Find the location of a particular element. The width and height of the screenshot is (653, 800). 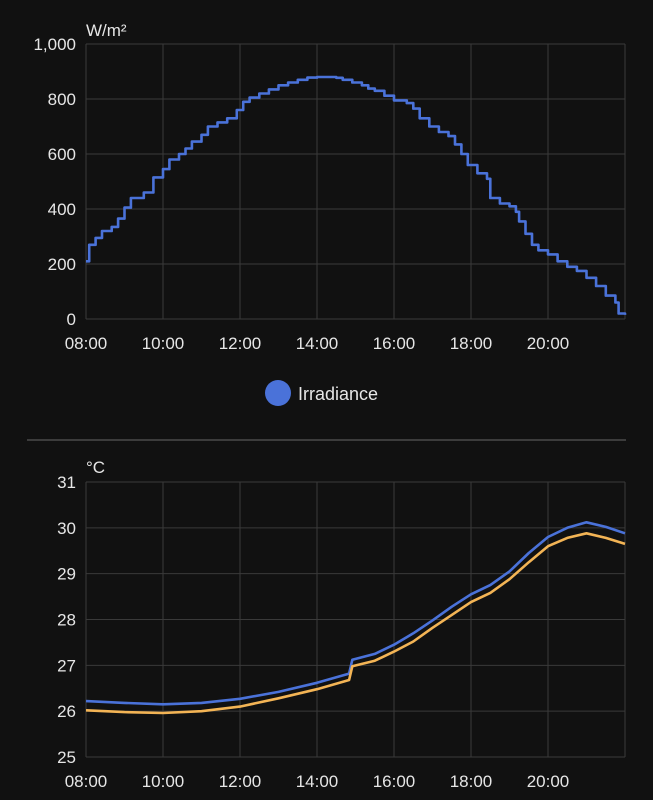

irradiance-legend: Irradiance is located at coordinates (321, 393).